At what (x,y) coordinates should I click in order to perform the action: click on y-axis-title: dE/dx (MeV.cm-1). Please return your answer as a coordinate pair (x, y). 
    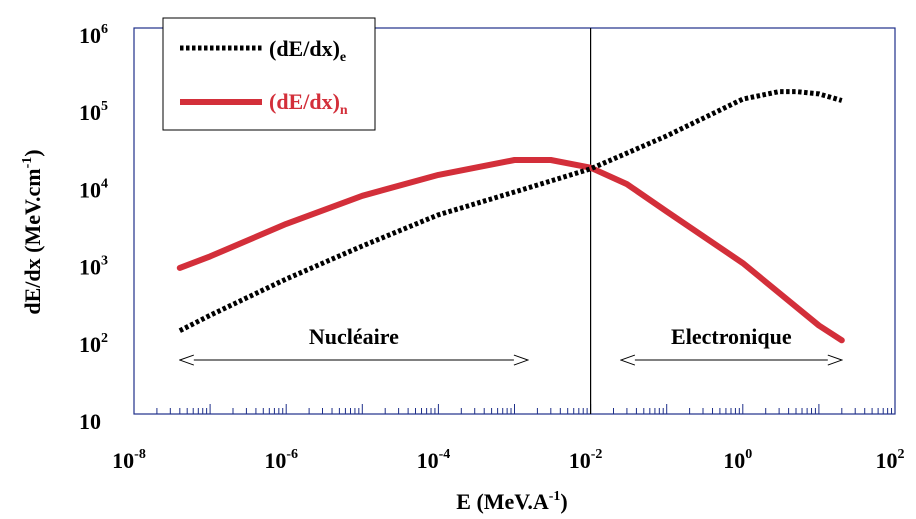
    Looking at the image, I should click on (32, 231).